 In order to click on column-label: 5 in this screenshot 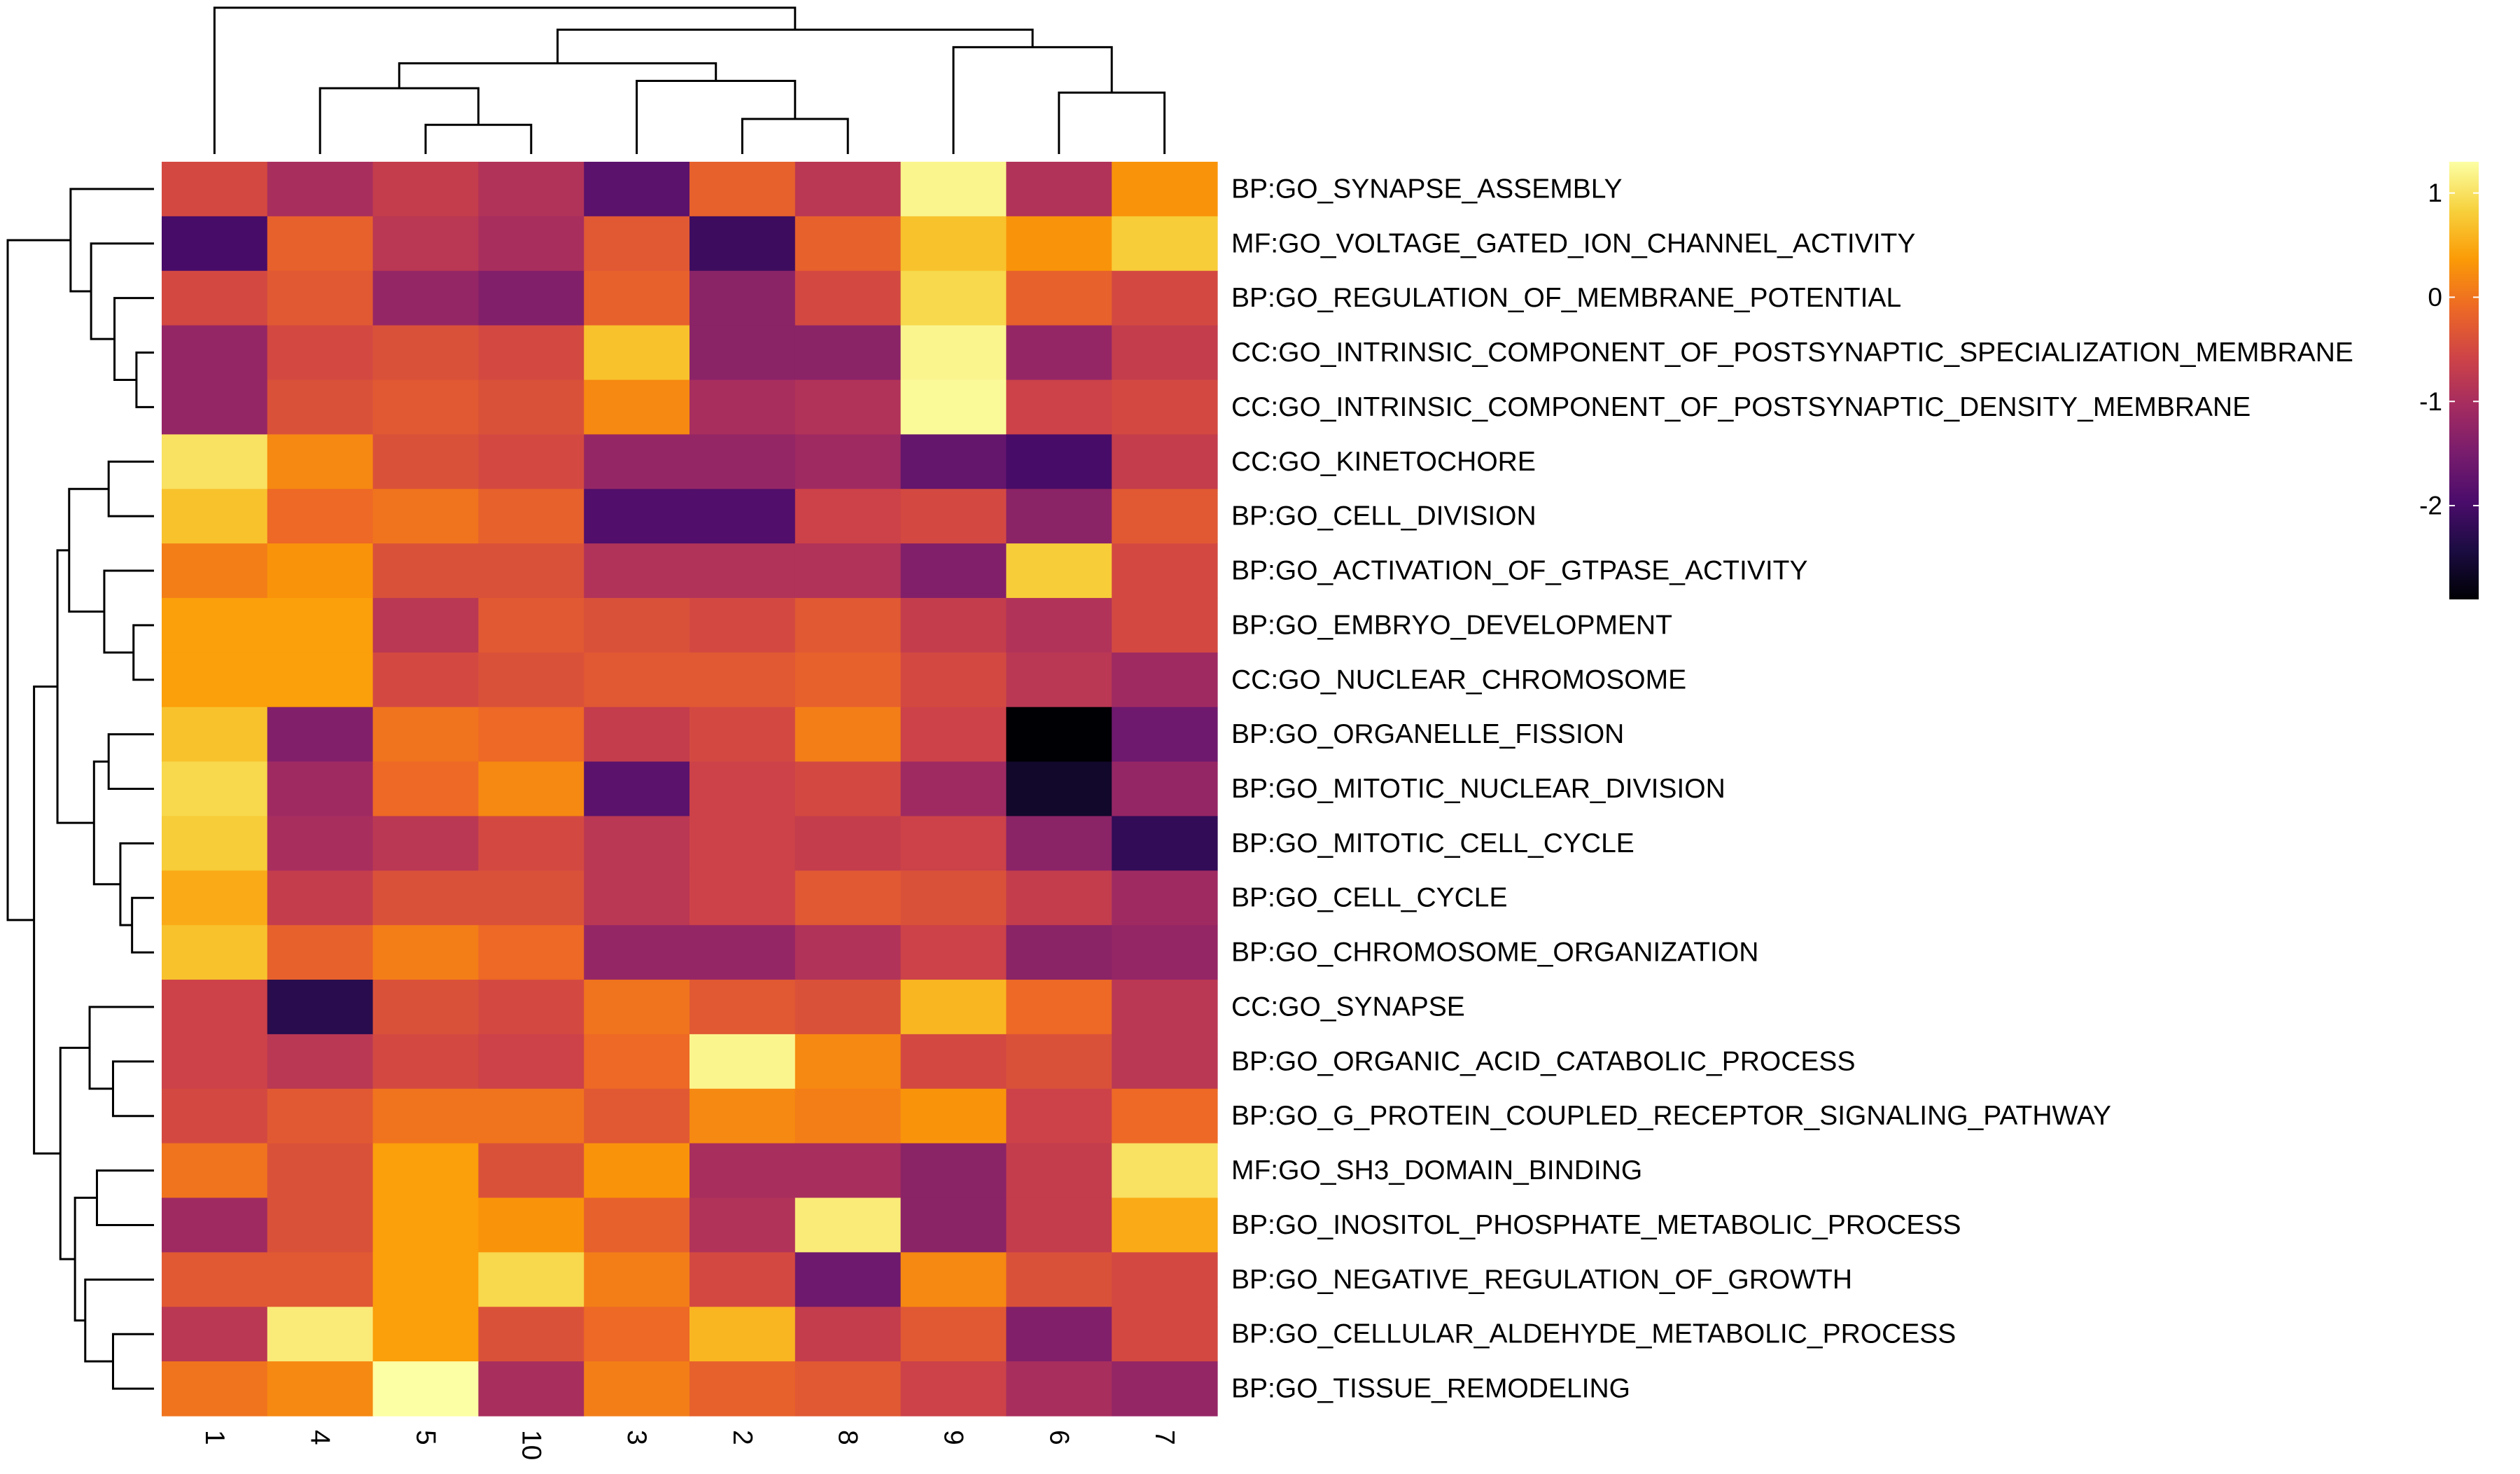, I will do `click(426, 1438)`.